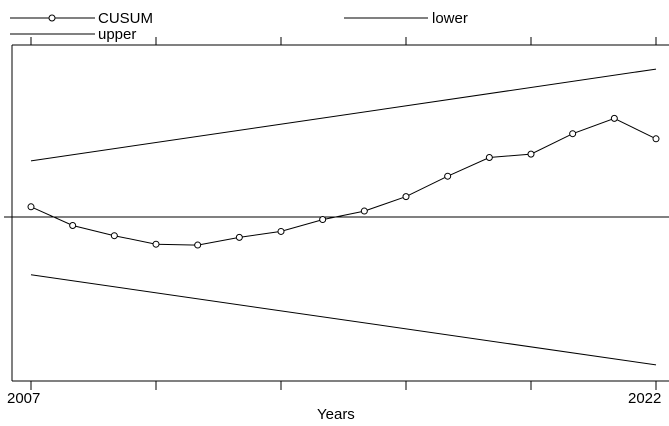 This screenshot has width=669, height=426. Describe the element at coordinates (336, 414) in the screenshot. I see `x-axis-label: Years` at that location.